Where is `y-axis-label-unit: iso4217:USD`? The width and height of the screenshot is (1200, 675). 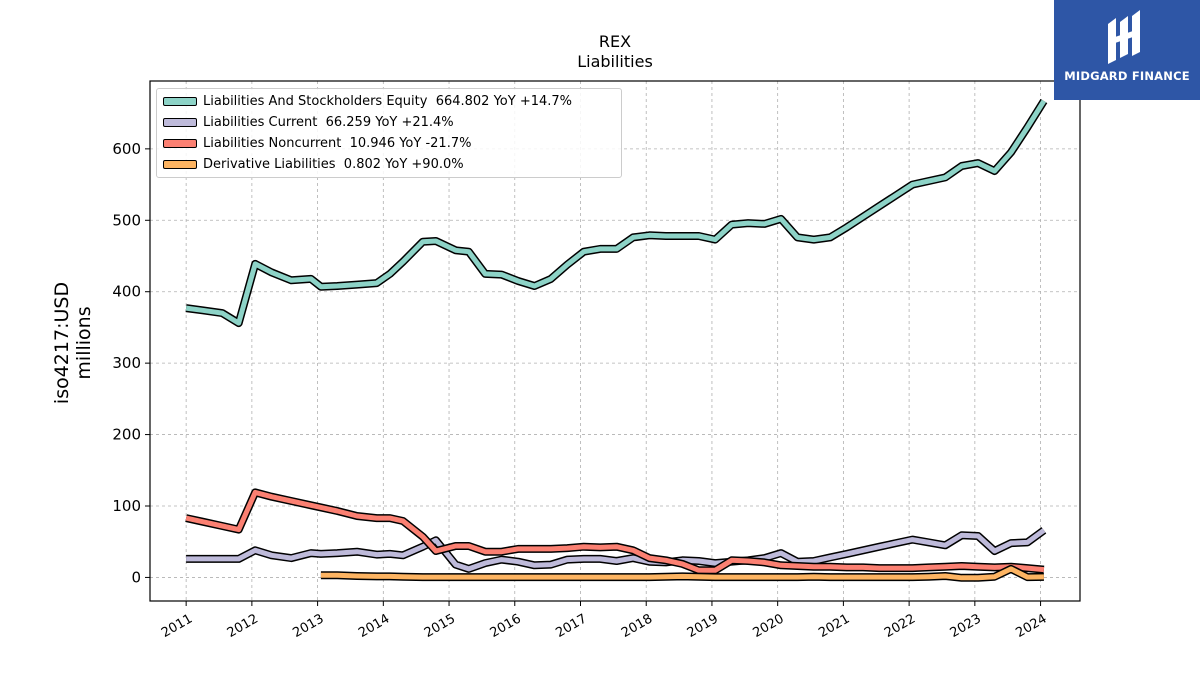
y-axis-label-unit: iso4217:USD is located at coordinates (62, 343).